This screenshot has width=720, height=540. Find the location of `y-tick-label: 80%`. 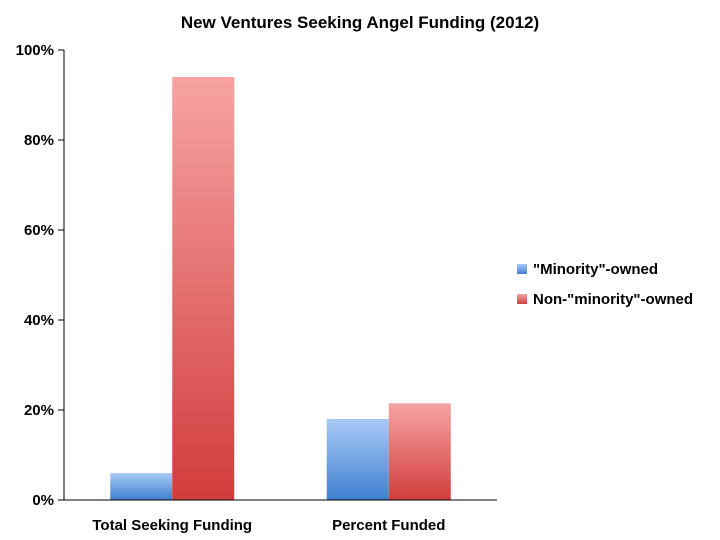

y-tick-label: 80% is located at coordinates (39, 140).